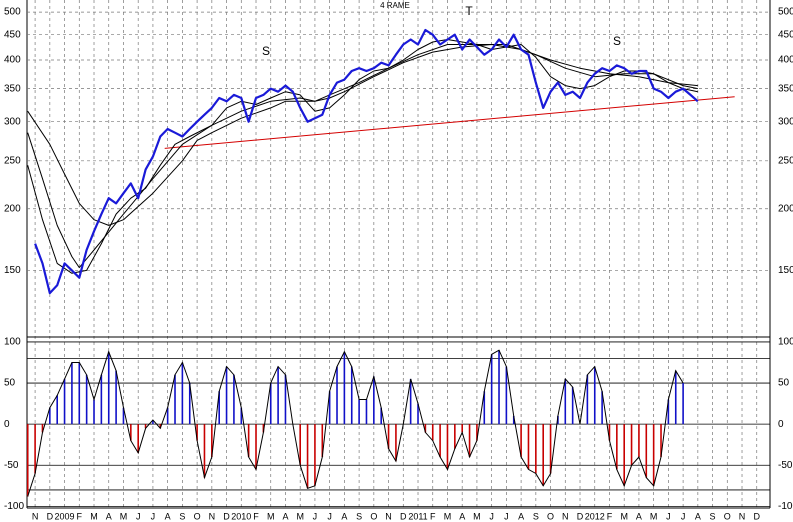 The height and width of the screenshot is (522, 793). I want to click on x-tick-label: 2009, so click(65, 516).